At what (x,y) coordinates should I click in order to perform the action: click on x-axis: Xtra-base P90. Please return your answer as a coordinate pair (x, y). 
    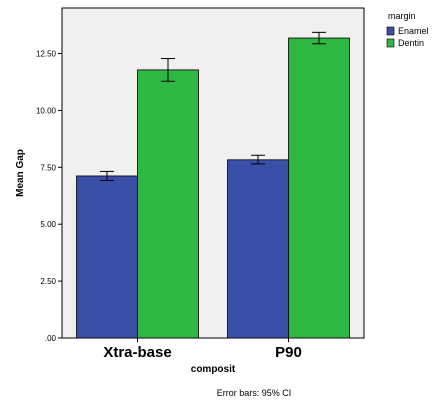
    Looking at the image, I should click on (202, 349).